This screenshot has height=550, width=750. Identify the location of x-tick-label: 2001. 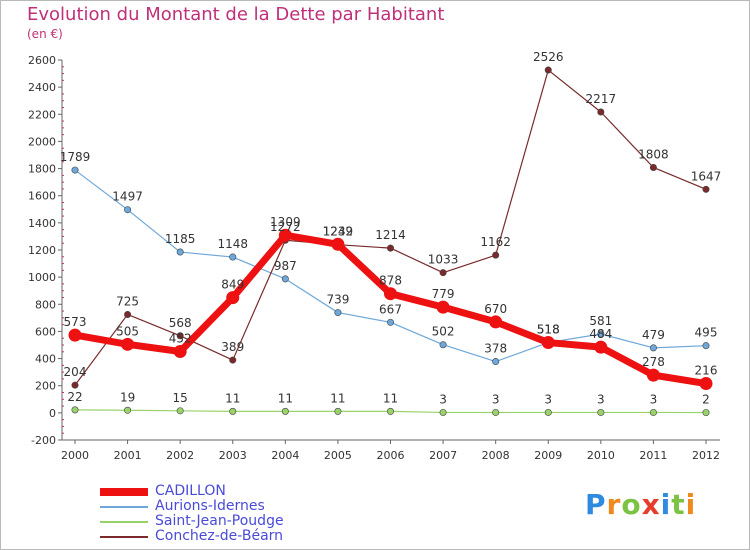
(128, 455).